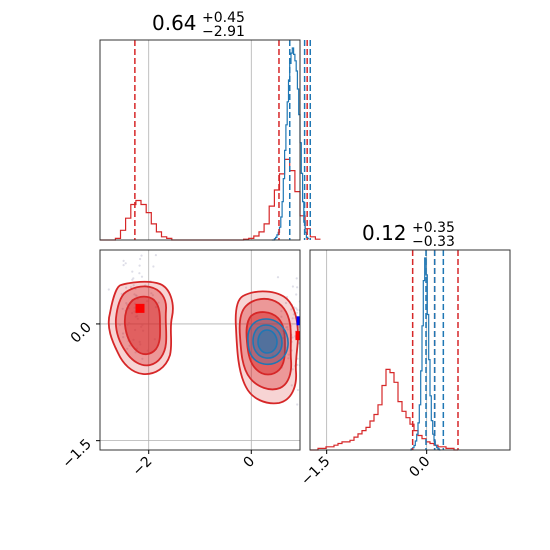 This screenshot has height=550, width=550. What do you see at coordinates (174, 23) in the screenshot?
I see `title-param-1-value: 0.64` at bounding box center [174, 23].